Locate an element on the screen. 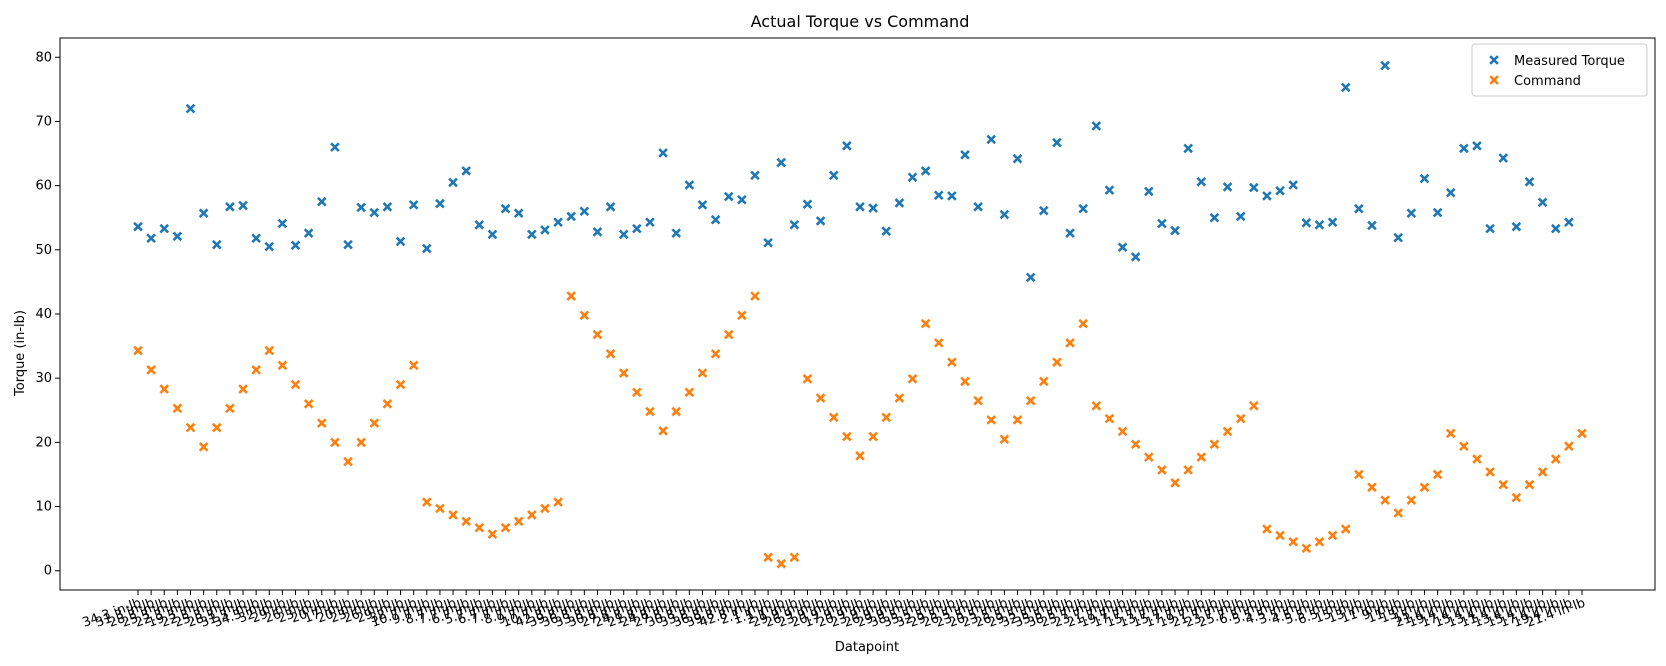  legend-marker-measured-torque is located at coordinates (1494, 60).